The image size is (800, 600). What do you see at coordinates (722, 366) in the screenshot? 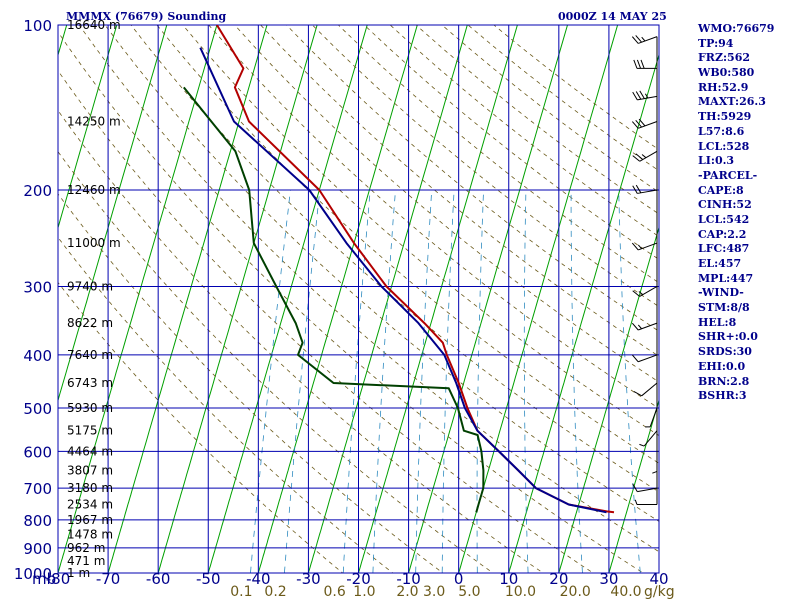
I see `sounding-parameter: EHI:0.0` at bounding box center [722, 366].